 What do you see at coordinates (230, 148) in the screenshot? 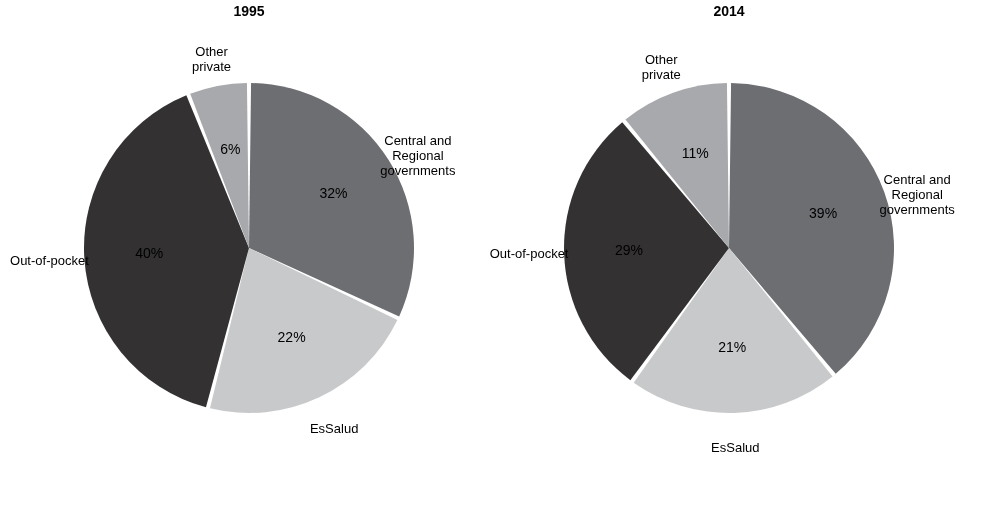
I see `data-label: 6%` at bounding box center [230, 148].